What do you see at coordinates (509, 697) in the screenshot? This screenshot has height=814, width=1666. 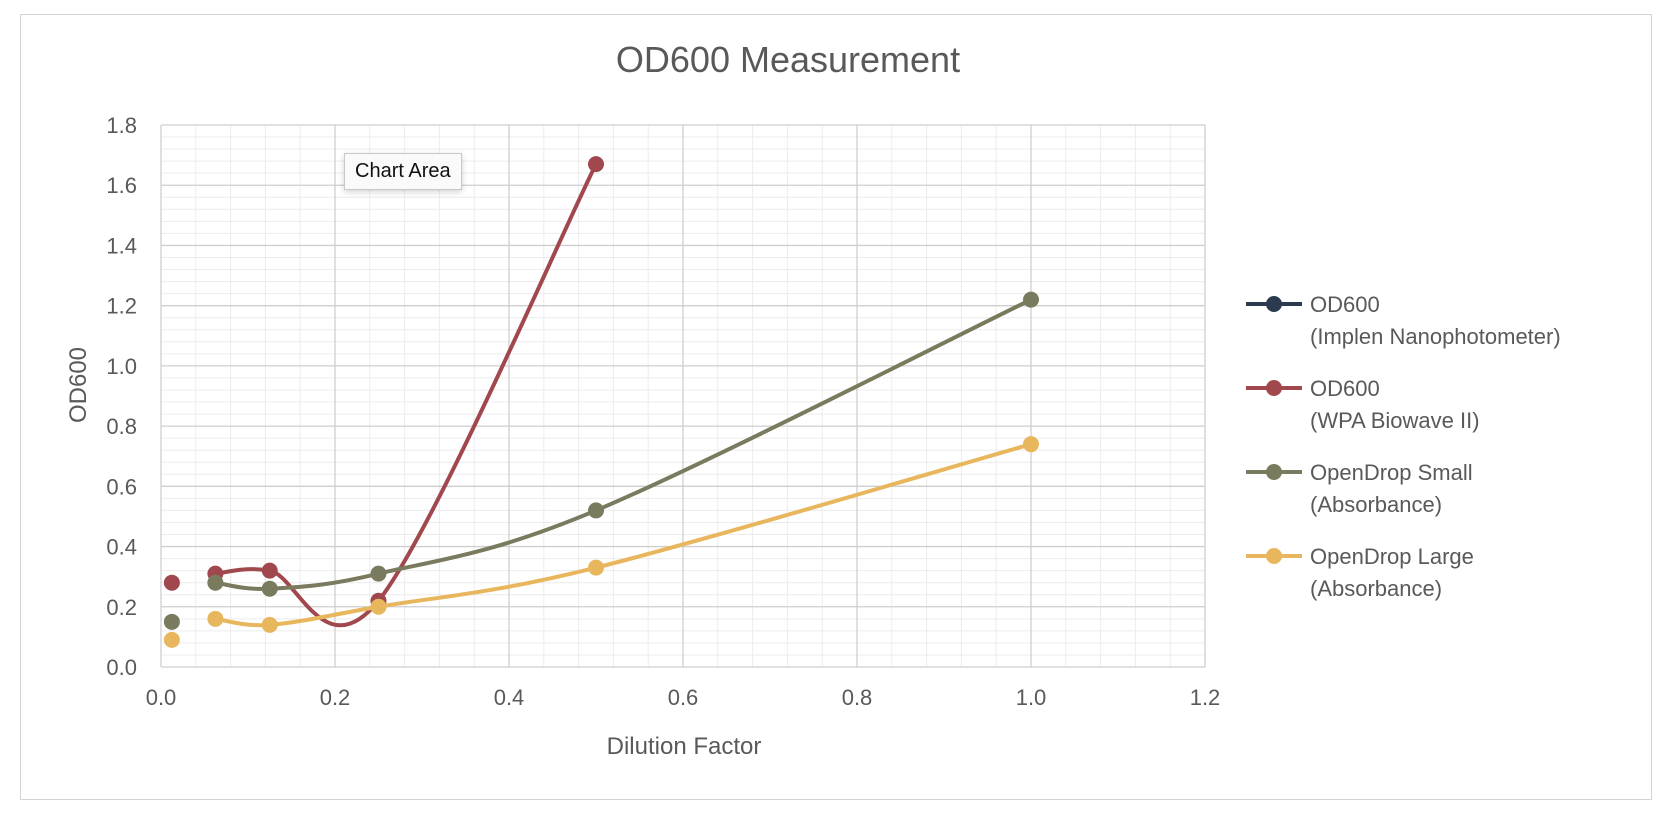 I see `x-tick-label: 0.4` at bounding box center [509, 697].